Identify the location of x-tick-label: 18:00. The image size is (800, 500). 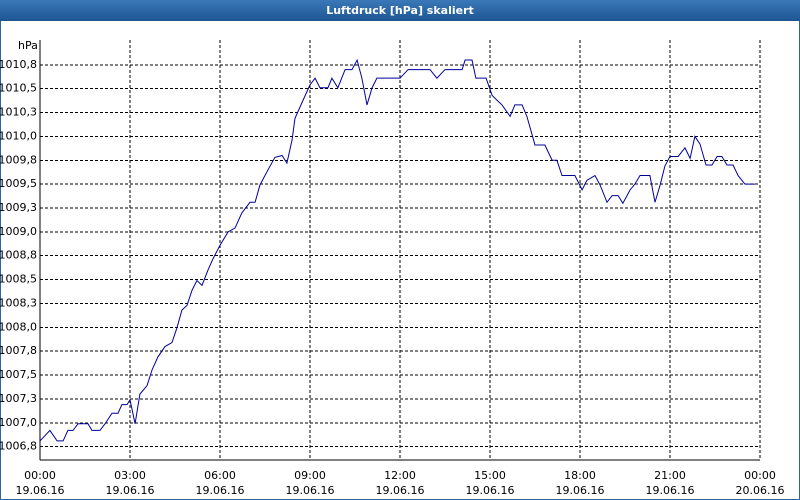
(580, 475).